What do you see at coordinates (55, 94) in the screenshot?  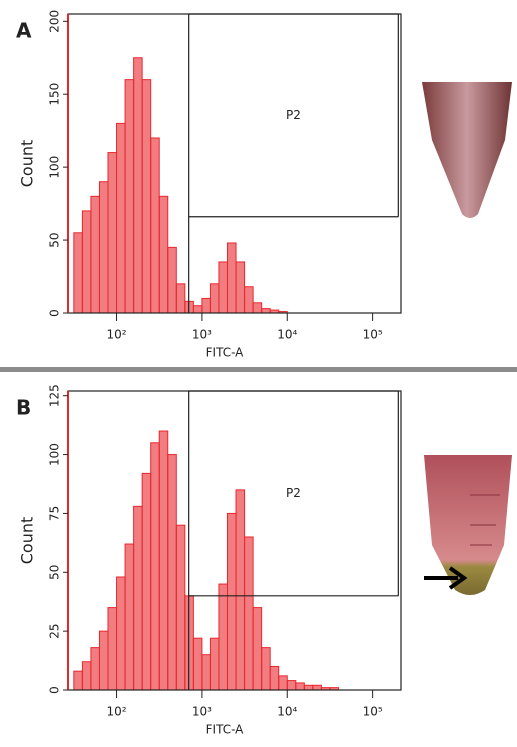 I see `y-tick-label: 150` at bounding box center [55, 94].